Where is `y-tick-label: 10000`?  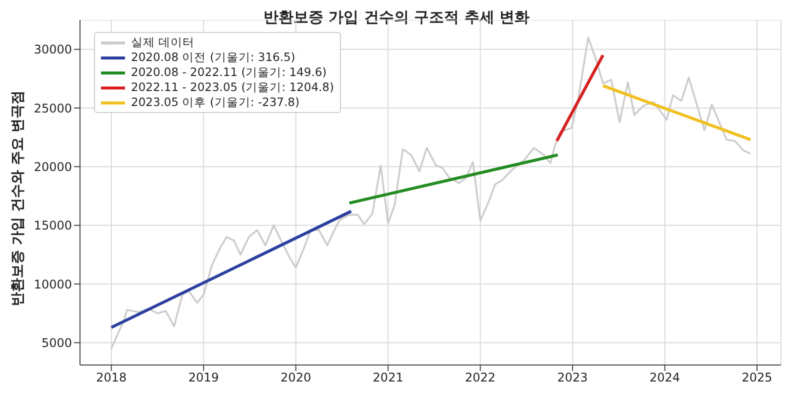
y-tick-label: 10000 is located at coordinates (53, 284).